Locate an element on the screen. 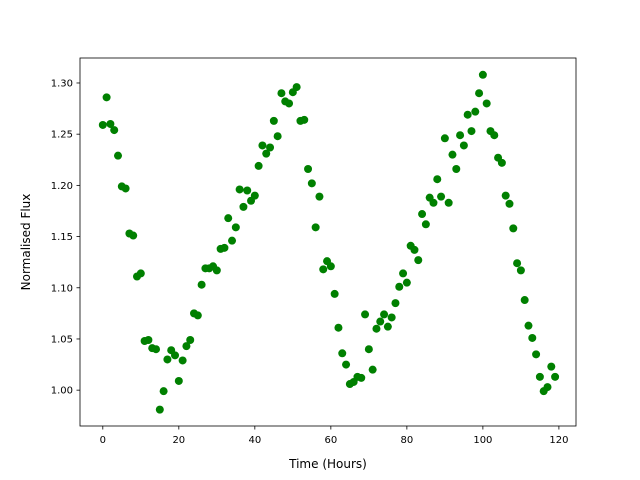  x-tick-label: 100 is located at coordinates (482, 440).